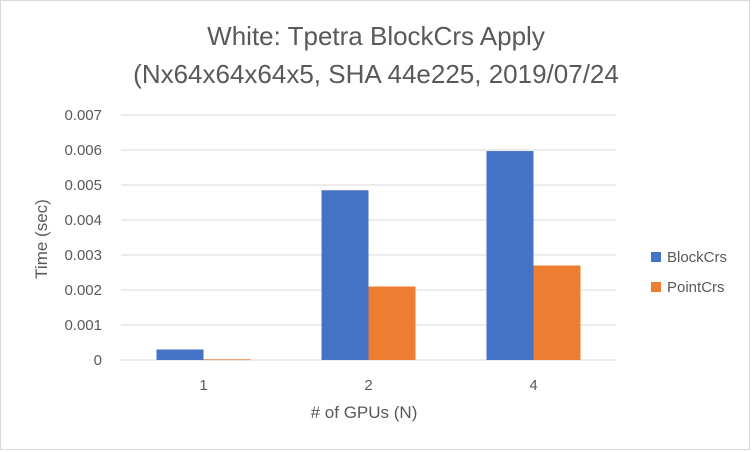  Describe the element at coordinates (696, 287) in the screenshot. I see `legend-label: PointCrs` at that location.